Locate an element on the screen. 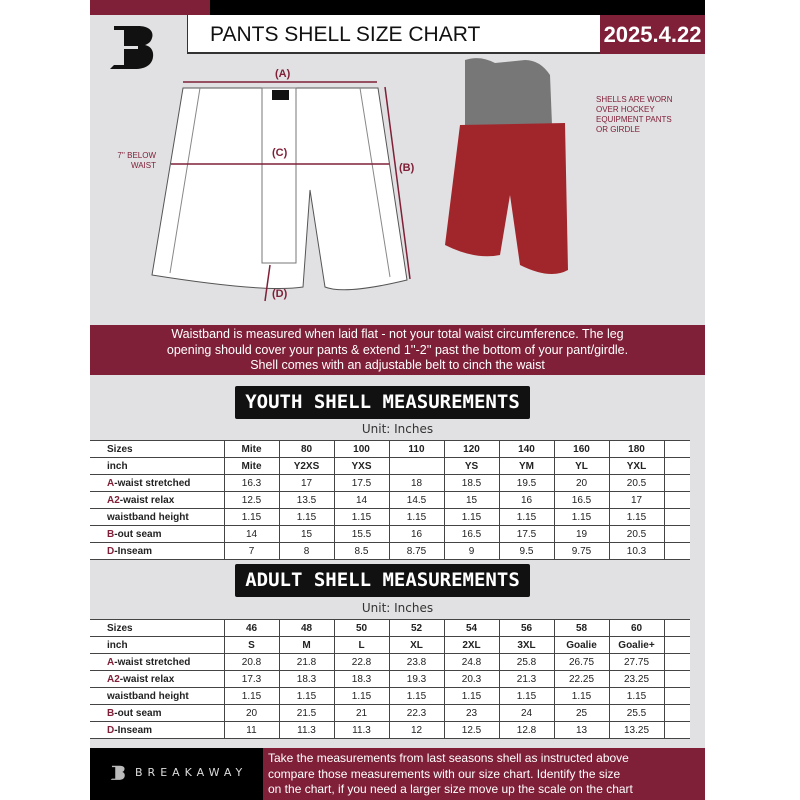 The image size is (800, 800). table-cell: 11.3 is located at coordinates (306, 730).